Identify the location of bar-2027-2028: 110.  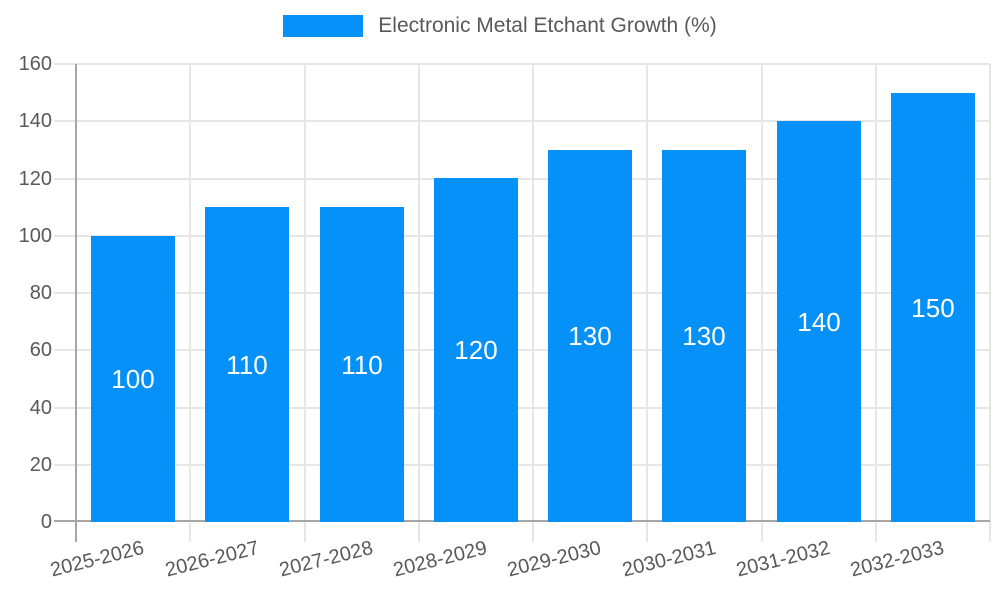
(362, 364).